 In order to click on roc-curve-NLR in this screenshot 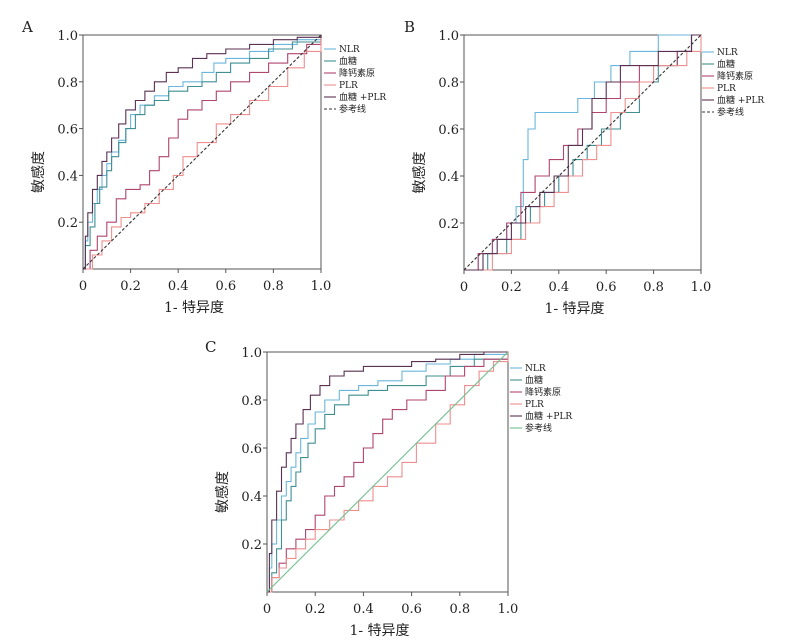, I will do `click(388, 472)`.